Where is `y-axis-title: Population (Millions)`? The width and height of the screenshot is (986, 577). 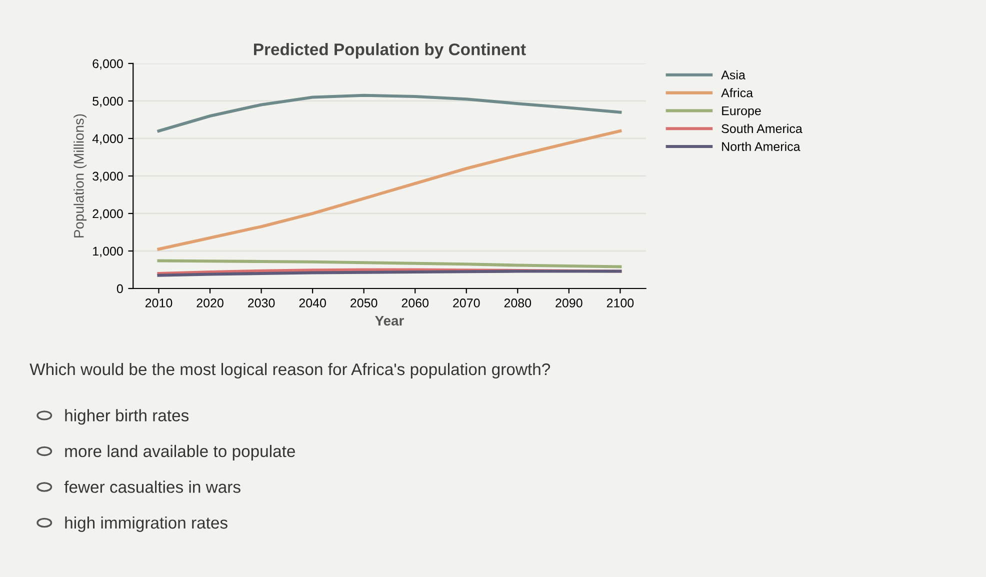
y-axis-title: Population (Millions) is located at coordinates (80, 176).